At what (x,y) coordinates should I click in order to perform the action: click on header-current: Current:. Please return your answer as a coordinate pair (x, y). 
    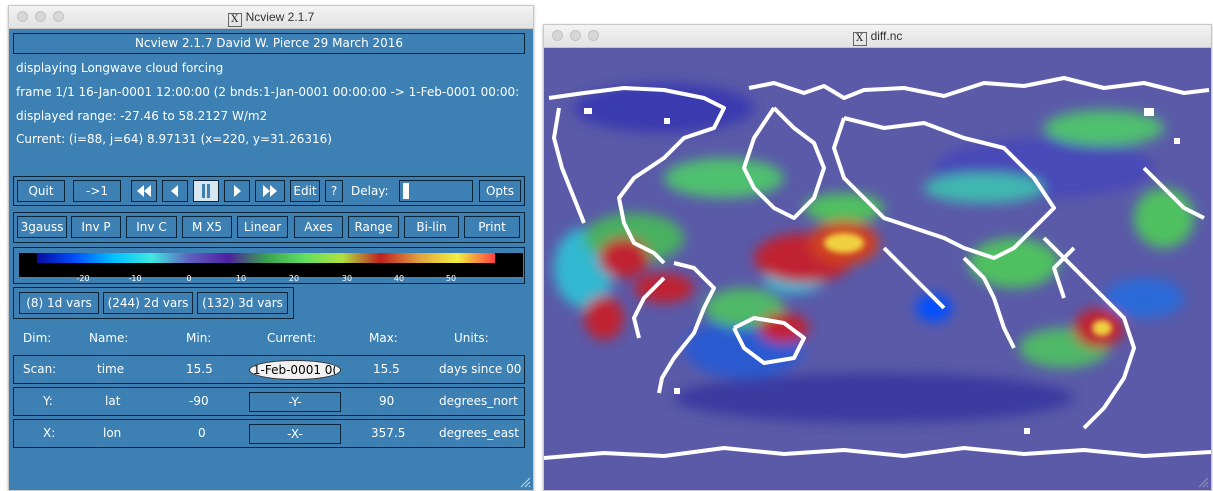
    Looking at the image, I should click on (292, 338).